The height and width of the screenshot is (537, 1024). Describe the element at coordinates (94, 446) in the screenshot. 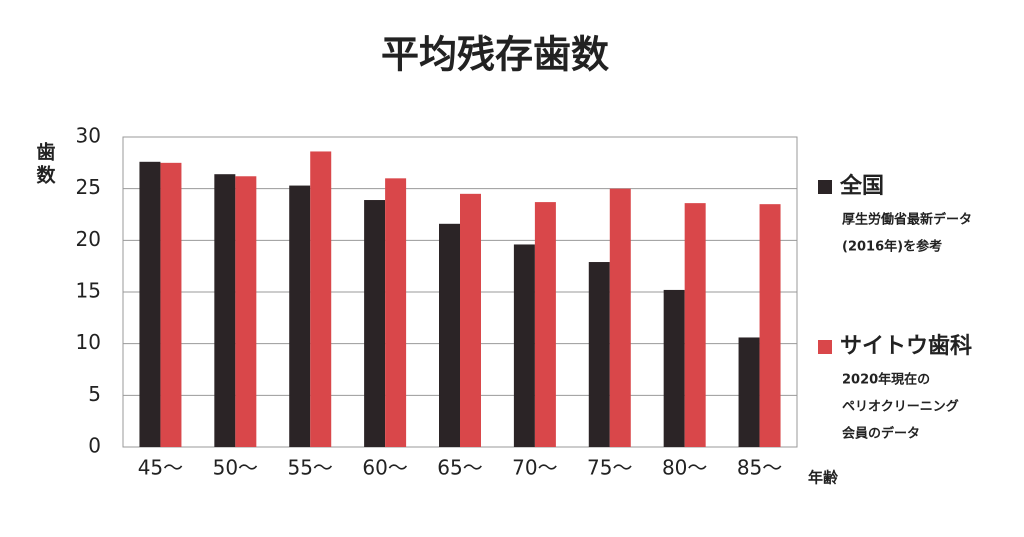

I see `y-tick-label: 0` at that location.